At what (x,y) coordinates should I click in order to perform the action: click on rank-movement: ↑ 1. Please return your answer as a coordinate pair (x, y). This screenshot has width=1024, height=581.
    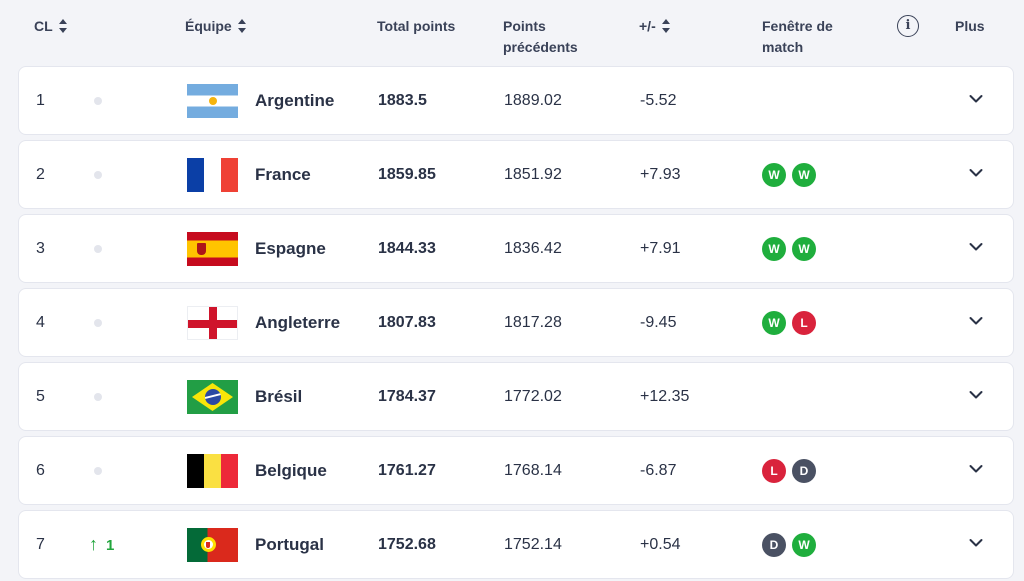
    Looking at the image, I should click on (102, 544).